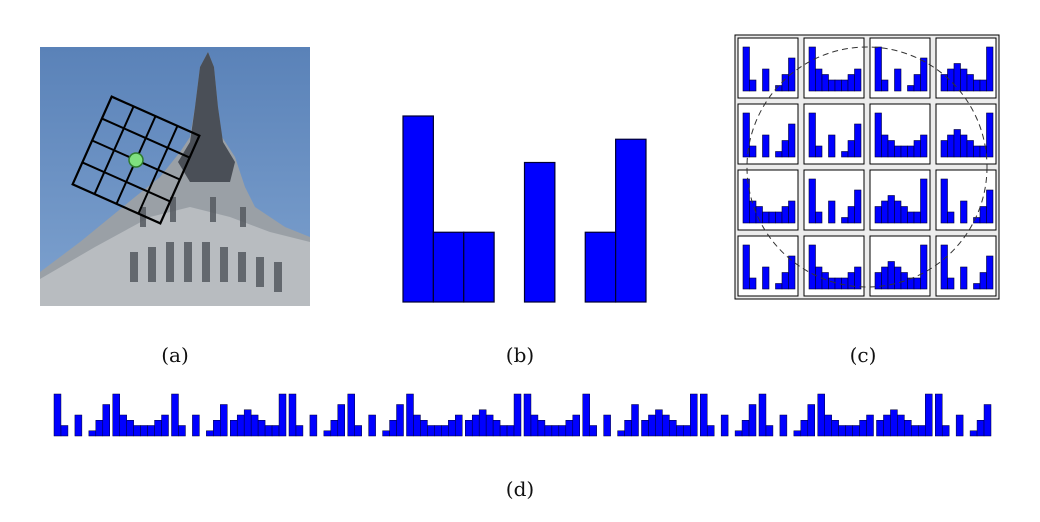 Image resolution: width=1040 pixels, height=522 pixels. I want to click on panel-d, so click(523, 415).